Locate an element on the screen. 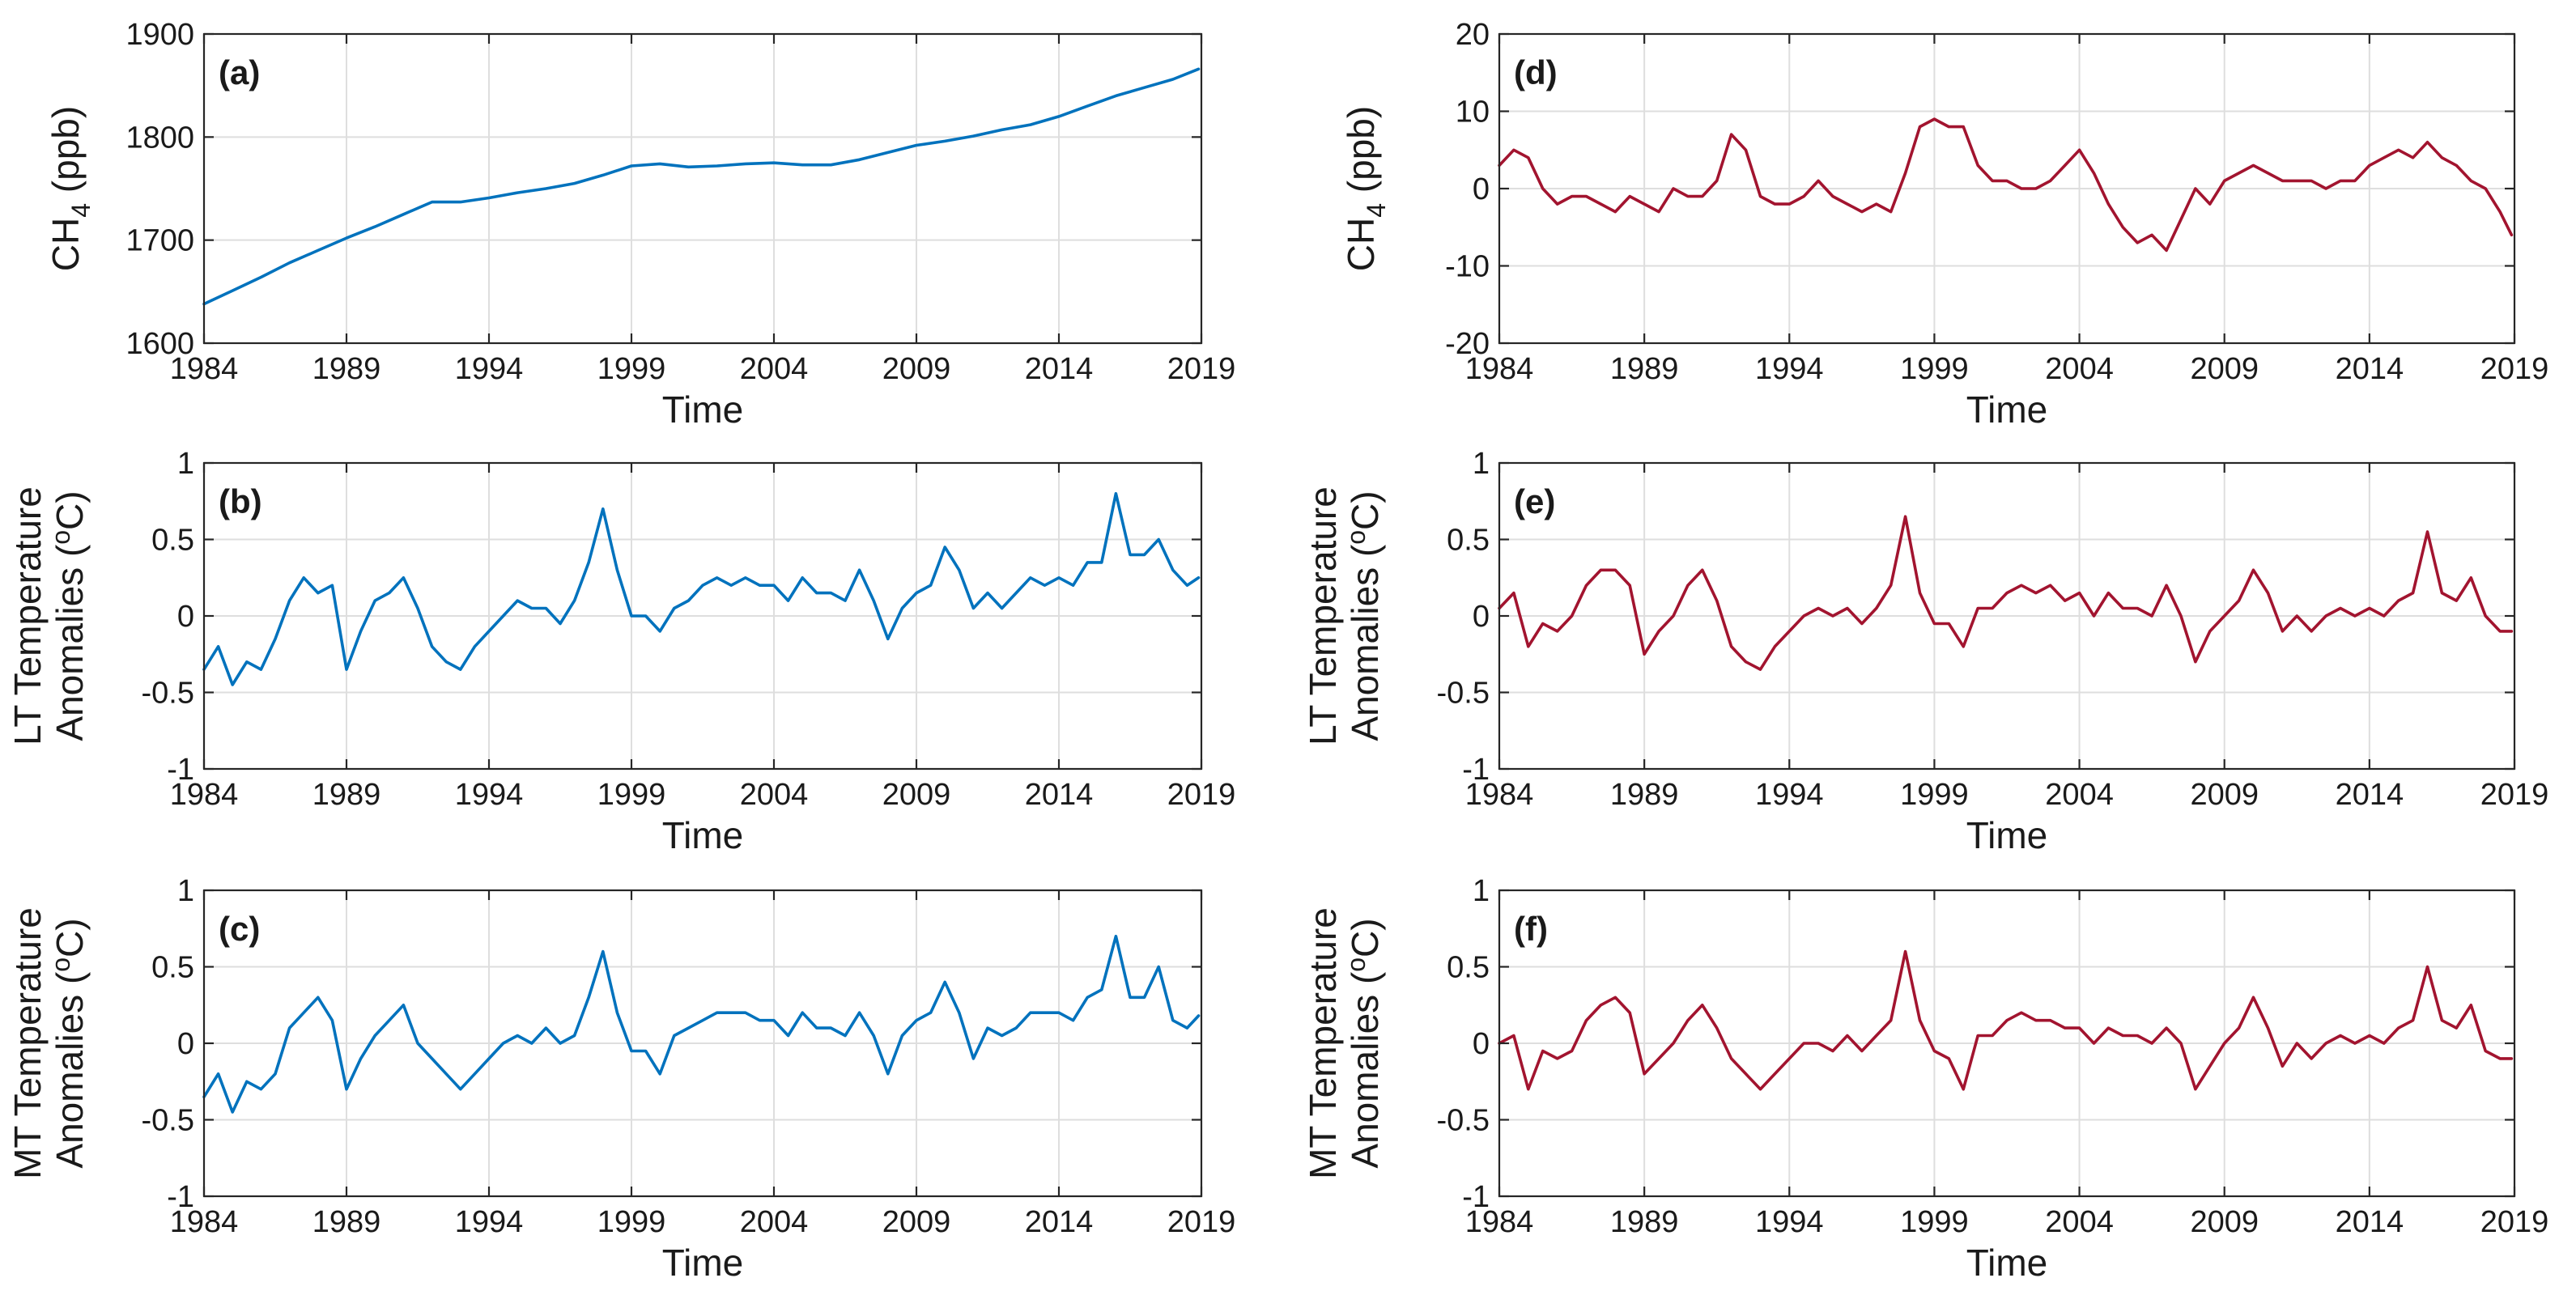  y-tick-label: 1700 is located at coordinates (160, 241).